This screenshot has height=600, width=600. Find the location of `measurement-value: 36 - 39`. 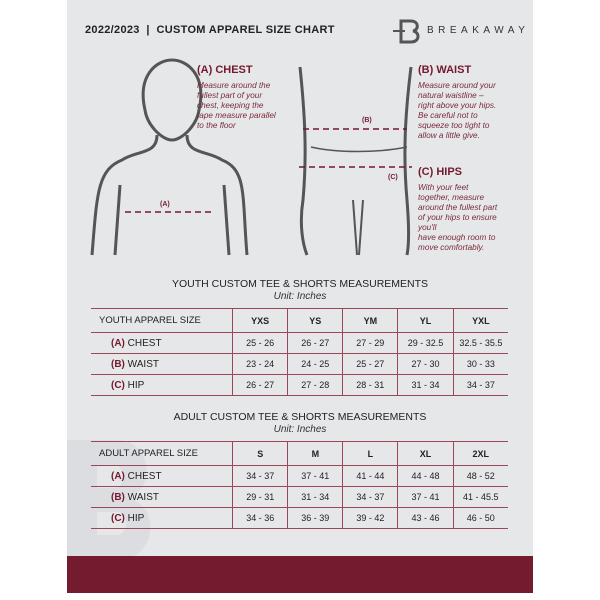

measurement-value: 36 - 39 is located at coordinates (315, 518).